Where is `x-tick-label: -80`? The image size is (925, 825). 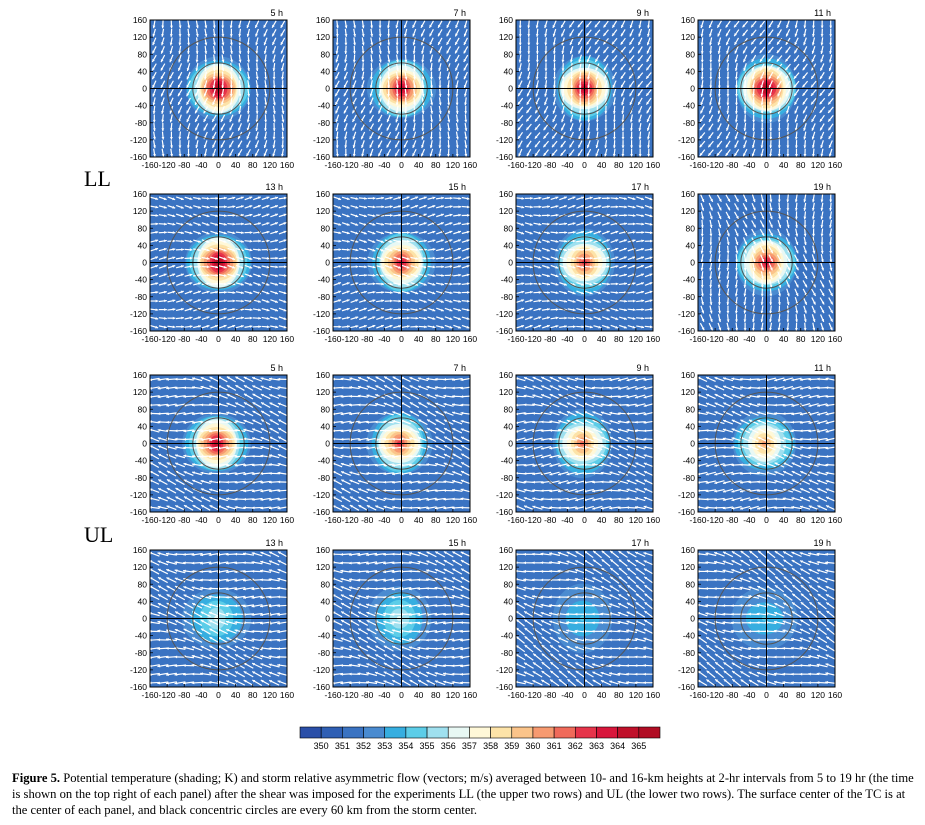
x-tick-label: -80 is located at coordinates (550, 339).